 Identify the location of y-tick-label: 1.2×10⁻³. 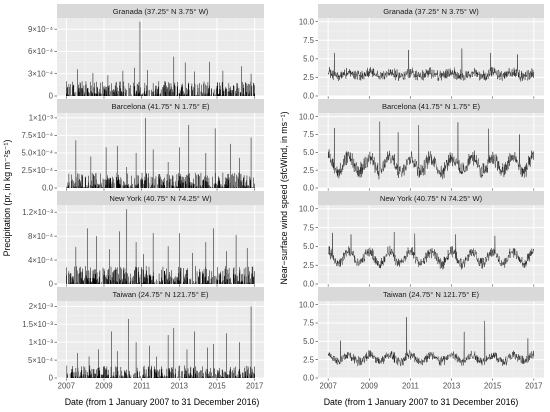
(37, 212).